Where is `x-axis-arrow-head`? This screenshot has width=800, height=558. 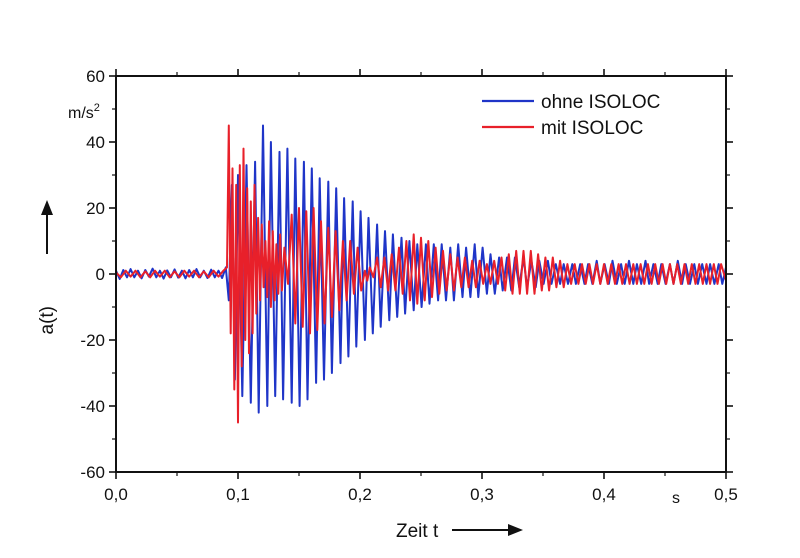
x-axis-arrow-head is located at coordinates (515, 530).